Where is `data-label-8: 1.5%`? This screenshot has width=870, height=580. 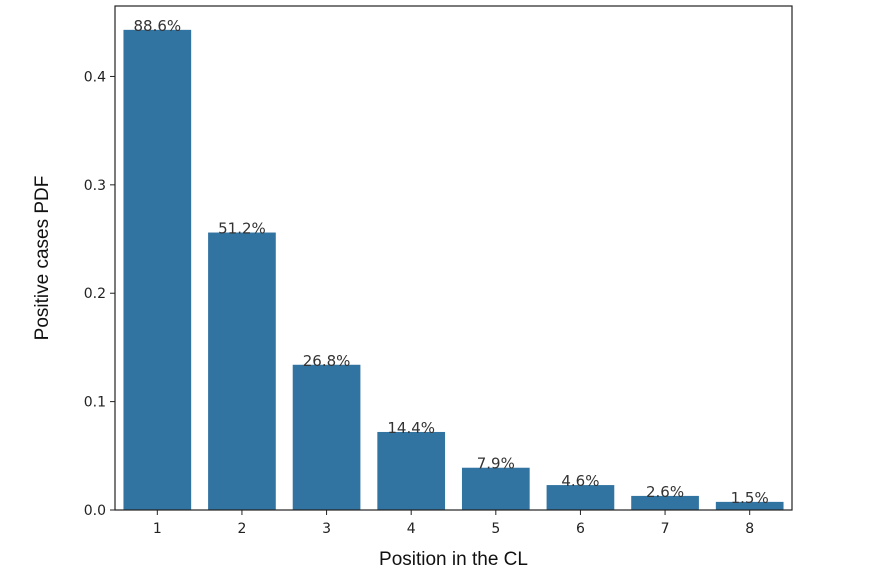 data-label-8: 1.5% is located at coordinates (750, 498).